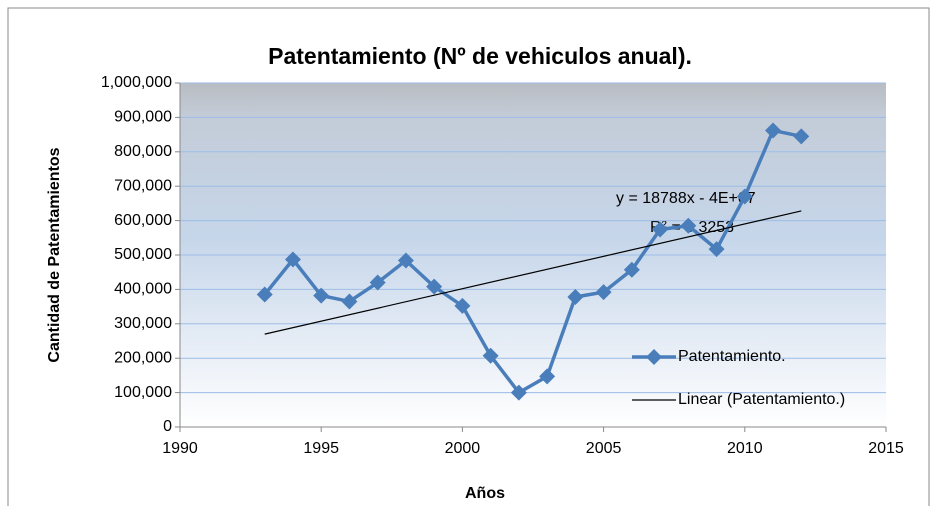  What do you see at coordinates (143, 117) in the screenshot?
I see `y-tick-label: 900,000` at bounding box center [143, 117].